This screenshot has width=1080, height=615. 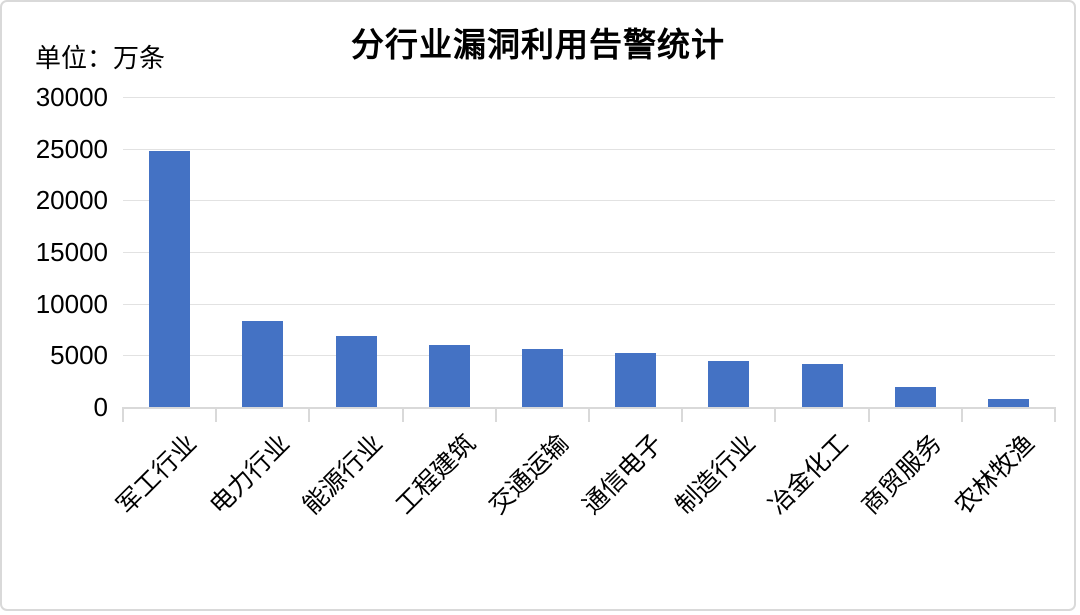 I want to click on x-category-label: 军工行业, so click(x=156, y=474).